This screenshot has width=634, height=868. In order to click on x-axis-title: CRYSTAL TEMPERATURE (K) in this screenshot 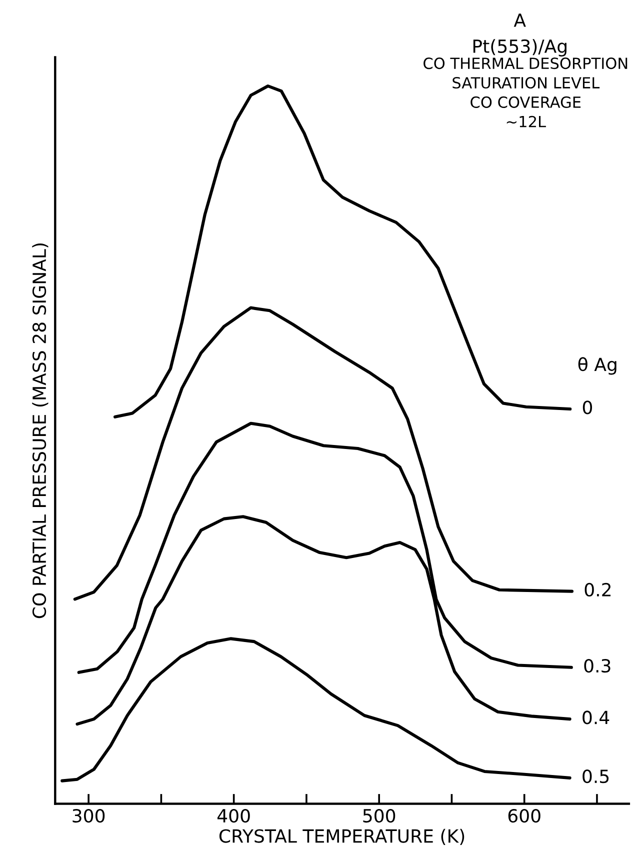, I will do `click(341, 836)`.